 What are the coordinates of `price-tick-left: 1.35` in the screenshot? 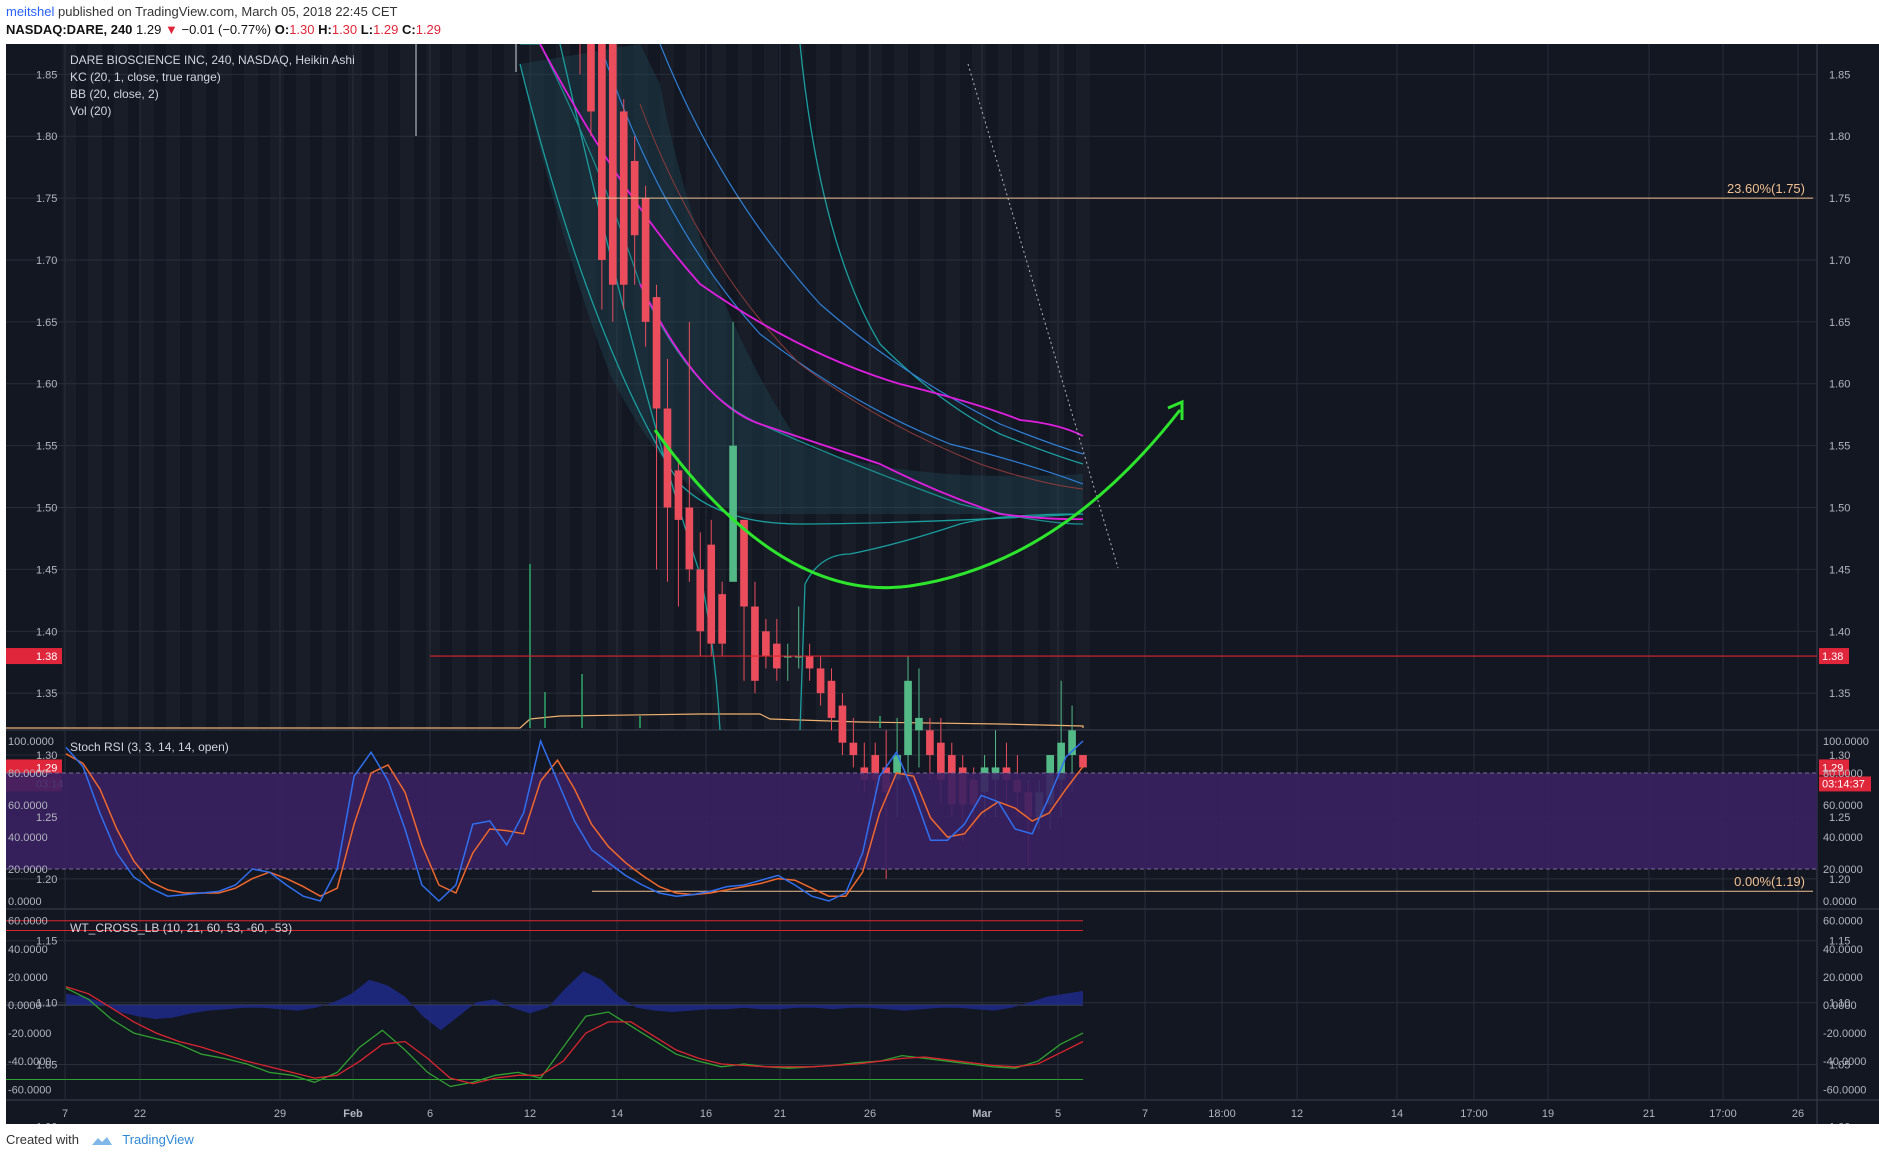 It's located at (46, 694).